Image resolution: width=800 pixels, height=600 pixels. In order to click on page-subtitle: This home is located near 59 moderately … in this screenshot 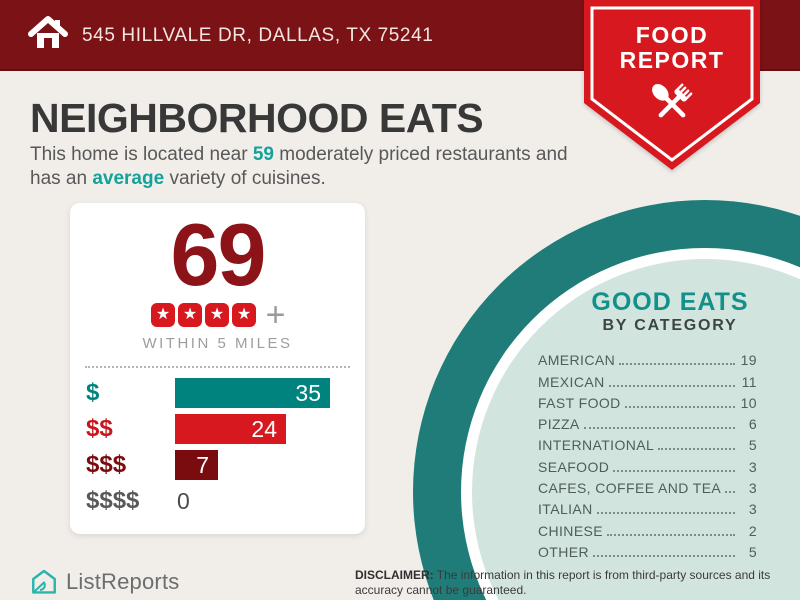, I will do `click(299, 167)`.